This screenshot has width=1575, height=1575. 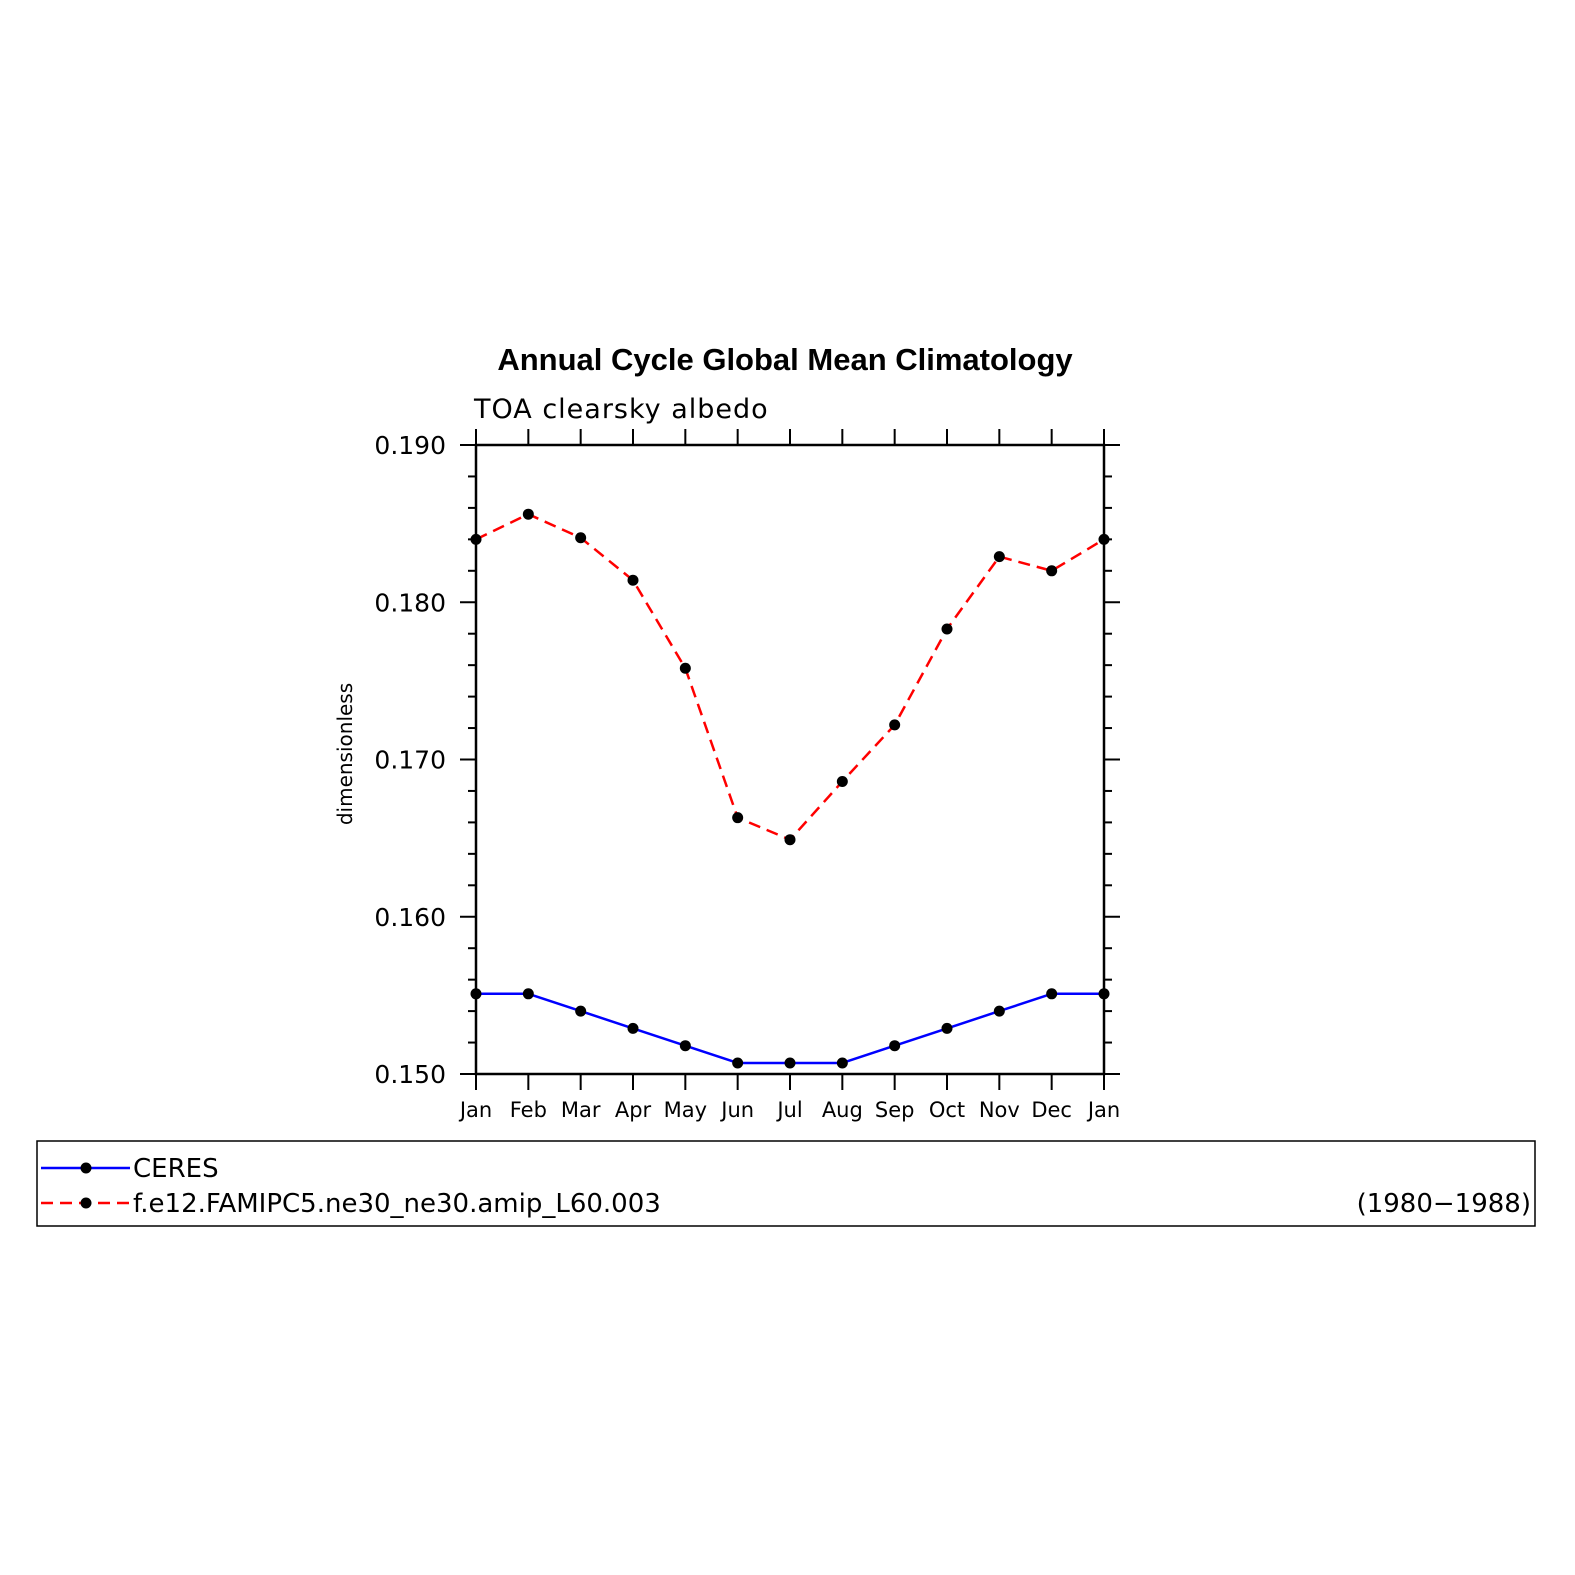 I want to click on x-tick-label: May, so click(x=685, y=1110).